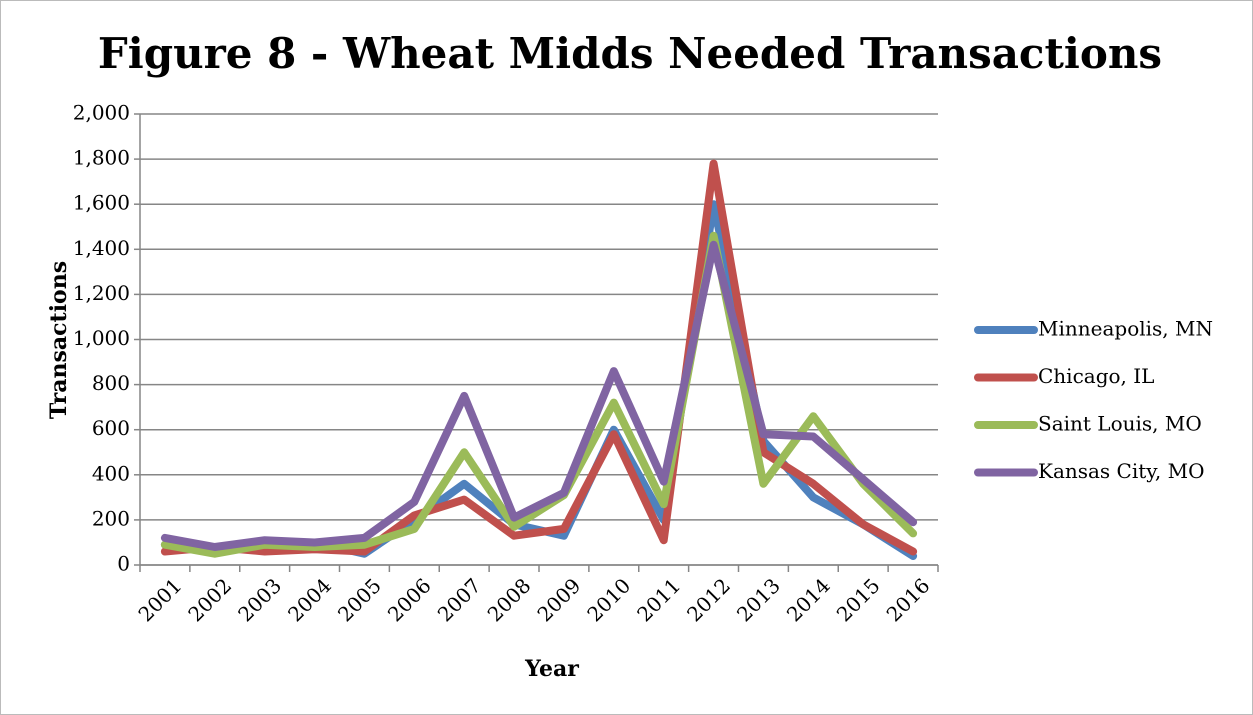 This screenshot has height=715, width=1253. What do you see at coordinates (551, 669) in the screenshot?
I see `x-axis-label: Year` at bounding box center [551, 669].